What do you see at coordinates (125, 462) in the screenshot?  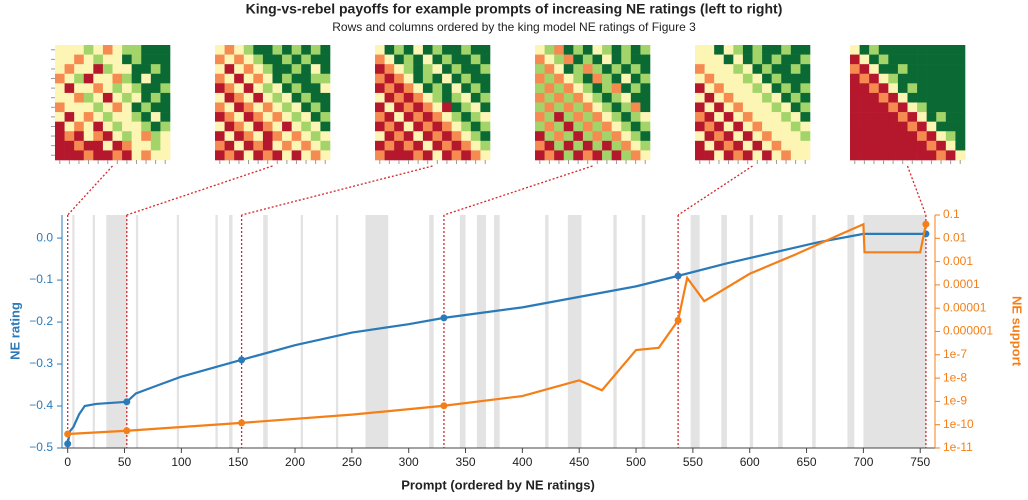 I see `x-tick-label: 50` at bounding box center [125, 462].